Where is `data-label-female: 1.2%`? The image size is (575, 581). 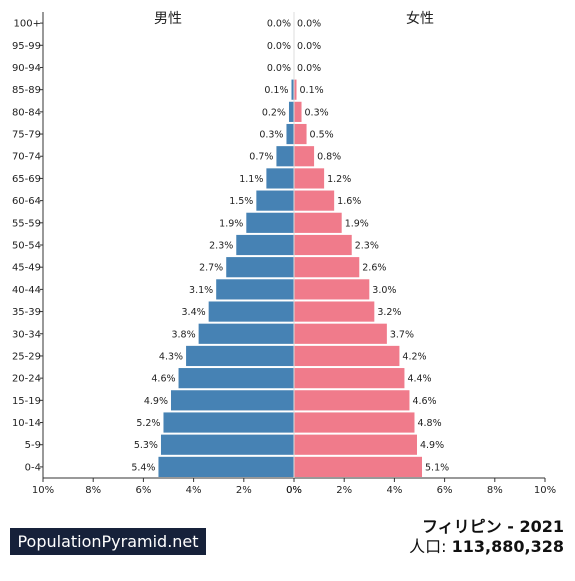
data-label-female: 1.2% is located at coordinates (339, 179).